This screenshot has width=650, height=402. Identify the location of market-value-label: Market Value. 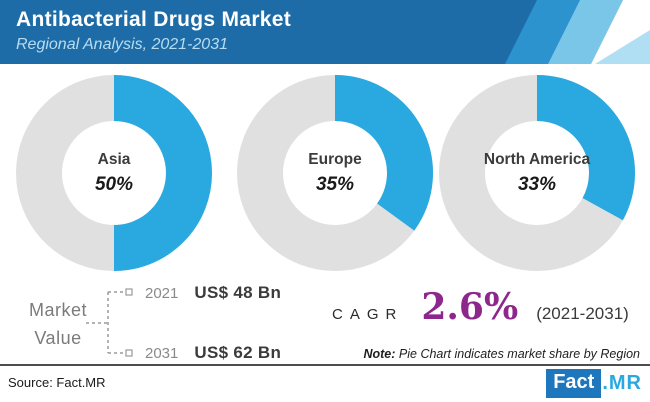
(58, 324).